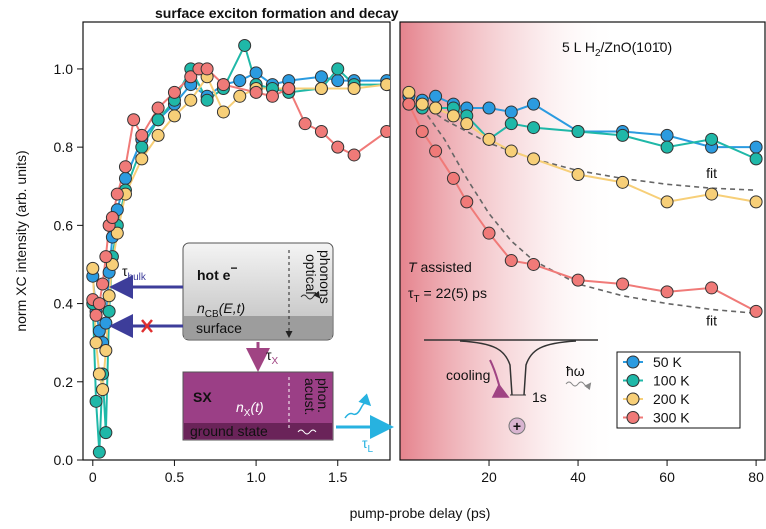 Image resolution: width=766 pixels, height=529 pixels. What do you see at coordinates (358, 406) in the screenshot?
I see `photon-wave` at bounding box center [358, 406].